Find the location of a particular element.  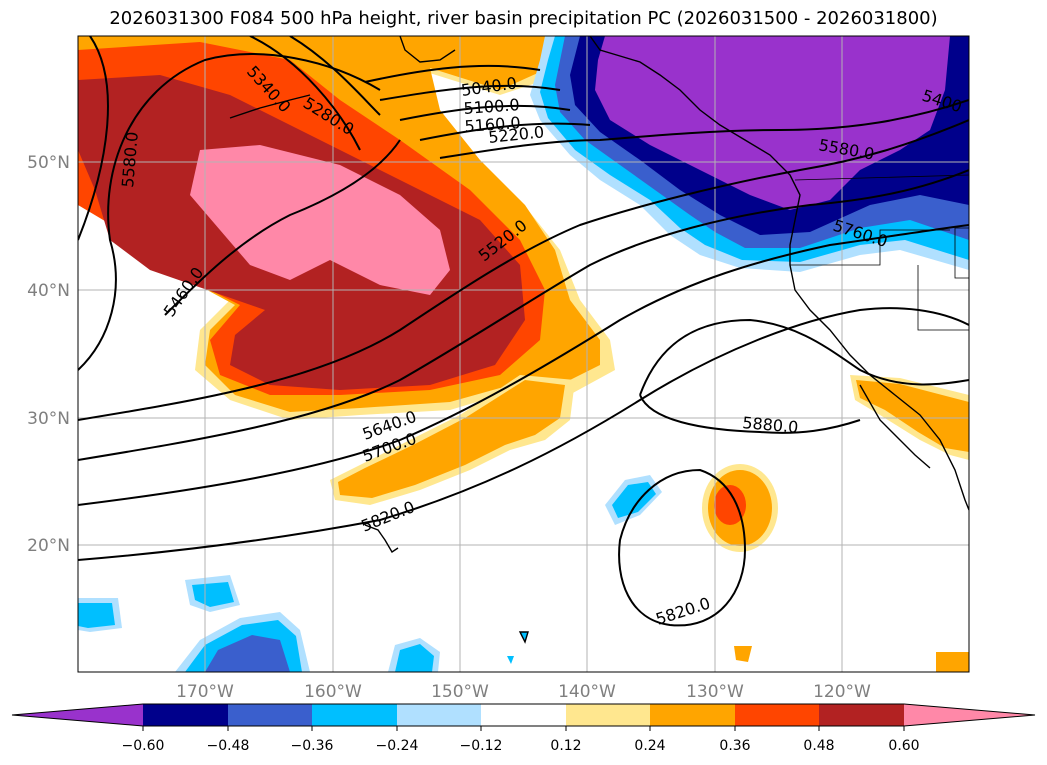

colorbar-tick-label: 0.12 is located at coordinates (565, 746).